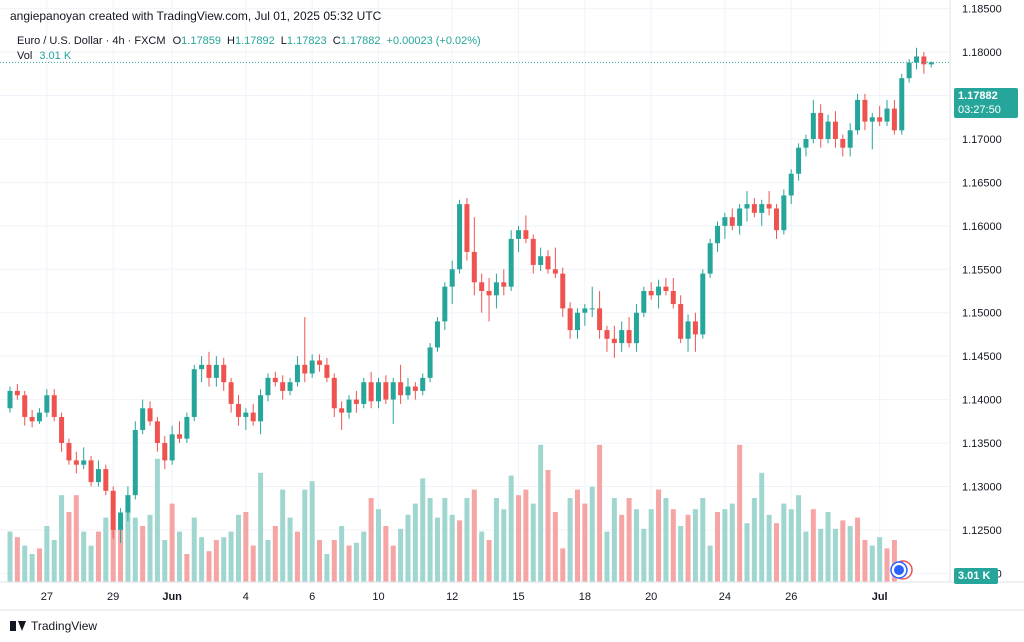 The image size is (1024, 642). I want to click on tradingview-brand: TradingView, so click(64, 626).